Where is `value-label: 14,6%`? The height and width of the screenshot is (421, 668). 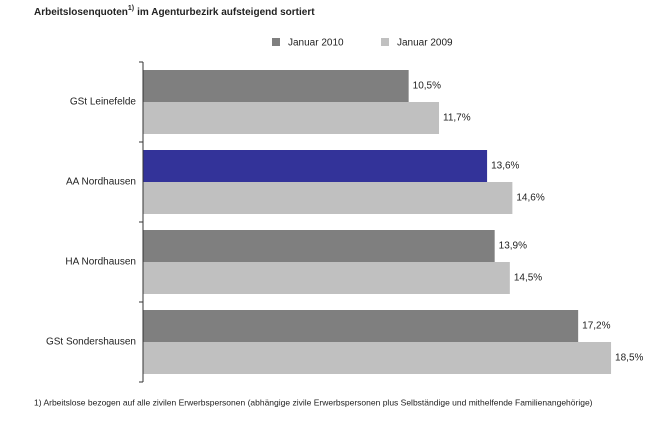
value-label: 14,6% is located at coordinates (530, 198).